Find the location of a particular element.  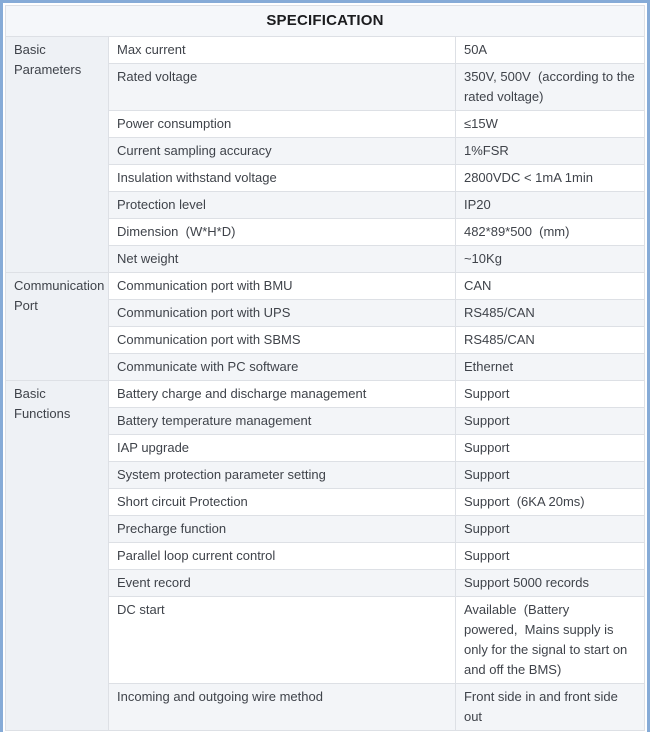

category-cell: Communication Port is located at coordinates (57, 326).